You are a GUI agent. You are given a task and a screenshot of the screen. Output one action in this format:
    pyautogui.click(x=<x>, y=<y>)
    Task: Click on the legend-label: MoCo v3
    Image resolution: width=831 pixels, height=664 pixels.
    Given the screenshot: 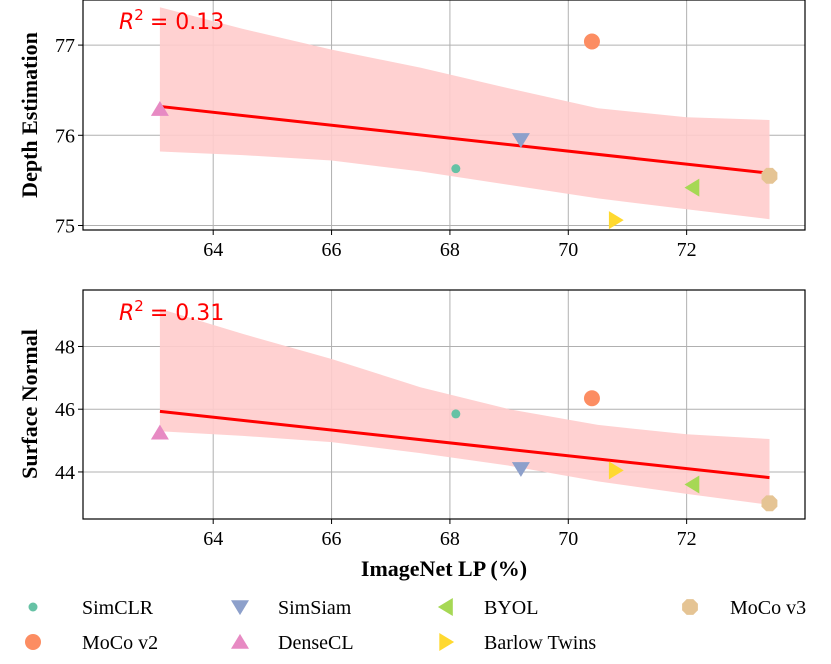 What is the action you would take?
    pyautogui.click(x=768, y=608)
    